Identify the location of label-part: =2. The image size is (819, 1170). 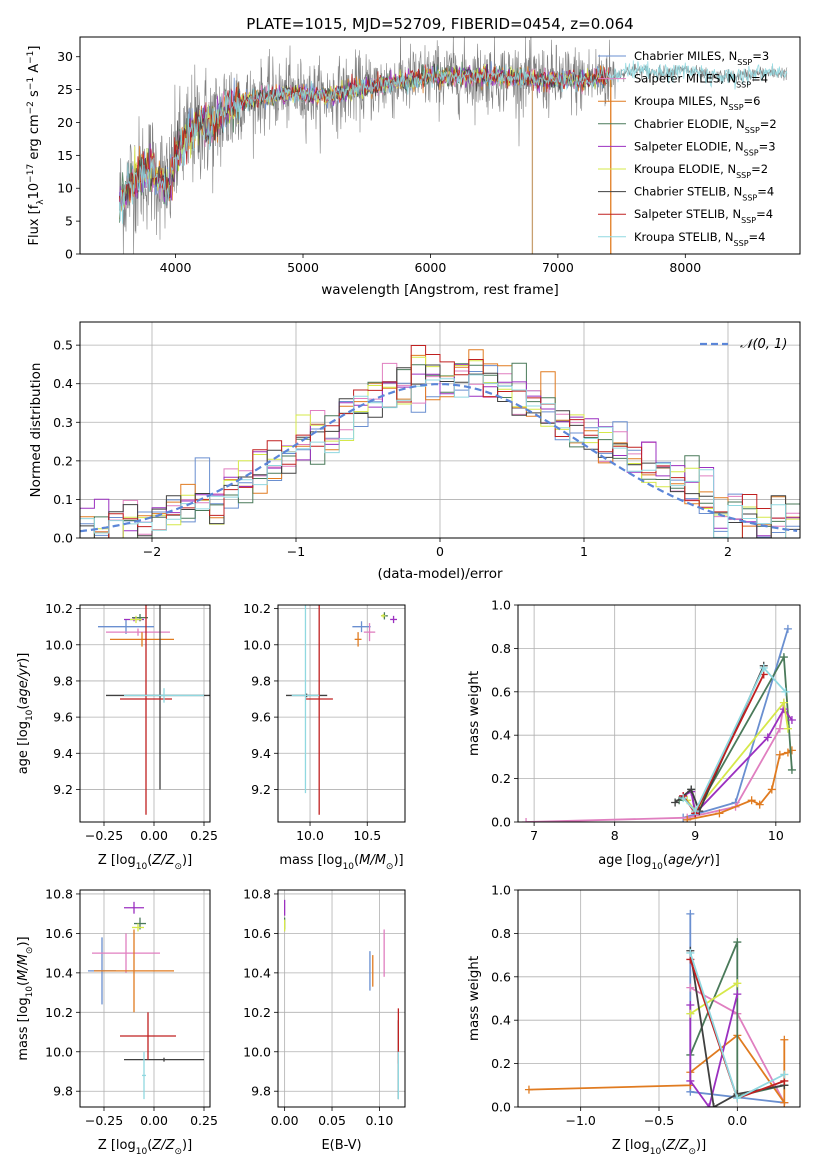
(759, 169).